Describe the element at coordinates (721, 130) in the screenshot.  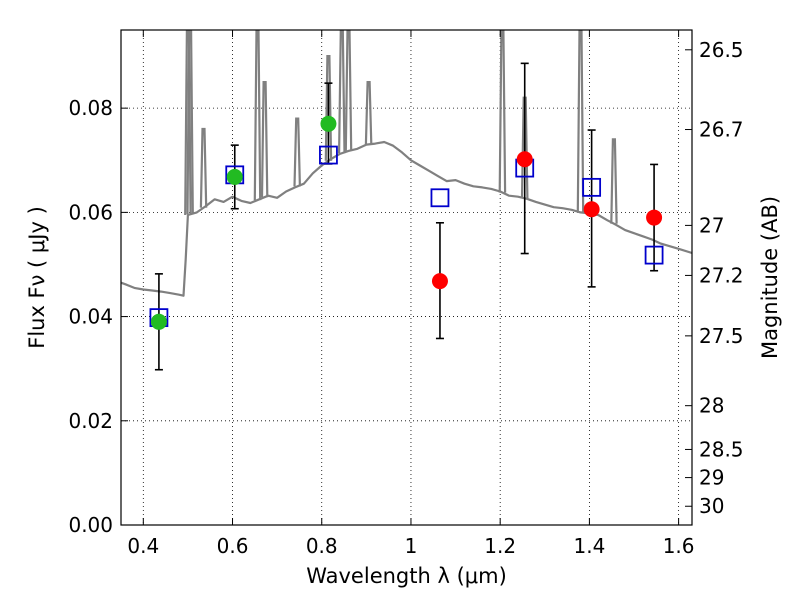
I see `right-tick-label: 26.7` at that location.